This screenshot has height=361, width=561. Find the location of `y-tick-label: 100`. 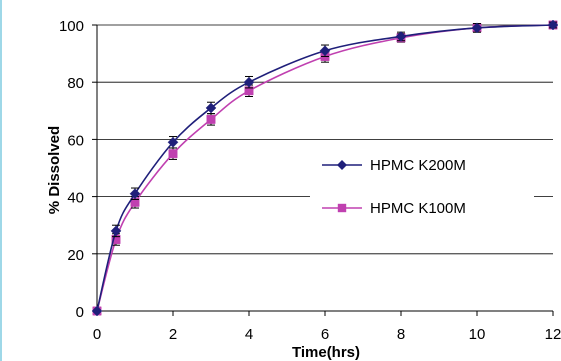

y-tick-label: 100 is located at coordinates (71, 26).